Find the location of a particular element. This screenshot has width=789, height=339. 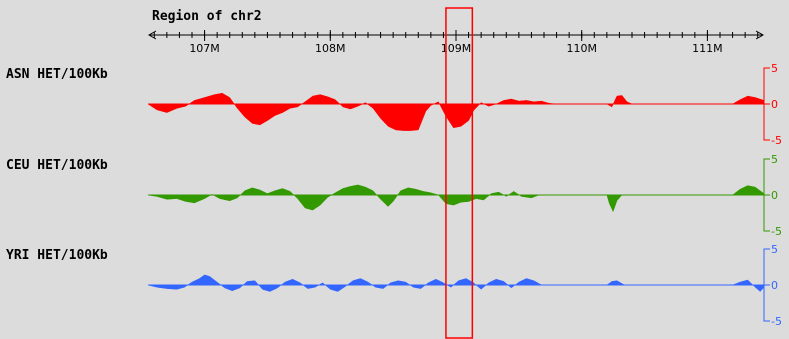

axis-tick-label: 109M is located at coordinates (456, 48).